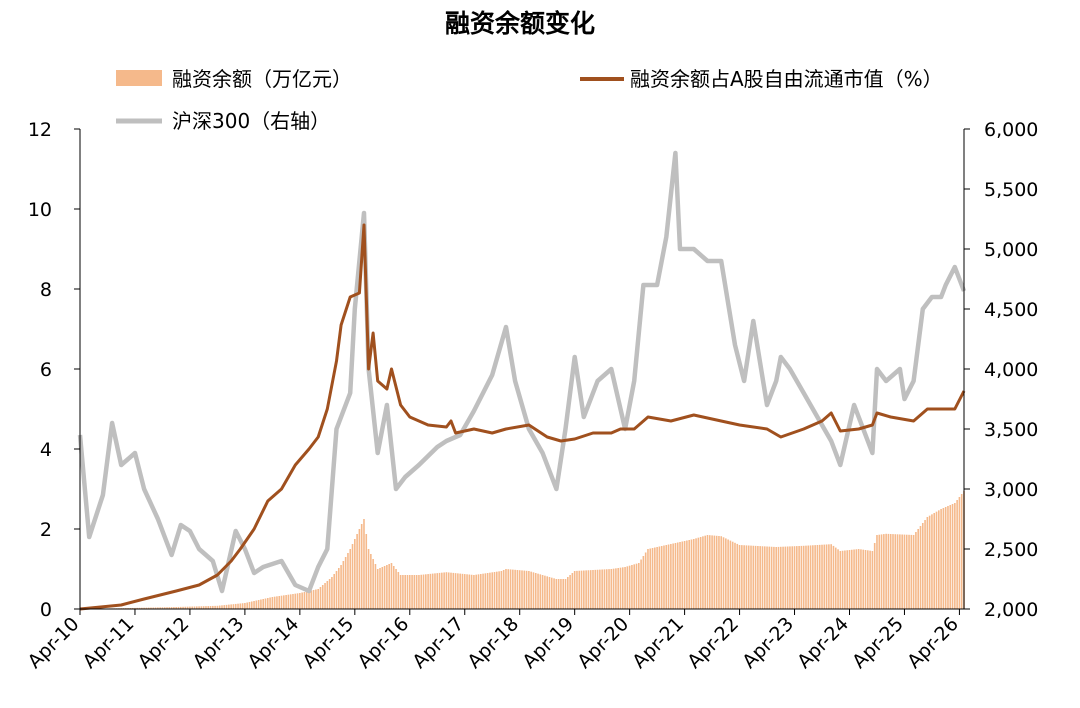  What do you see at coordinates (109, 643) in the screenshot?
I see `x-tick-label: Apr-11` at bounding box center [109, 643].